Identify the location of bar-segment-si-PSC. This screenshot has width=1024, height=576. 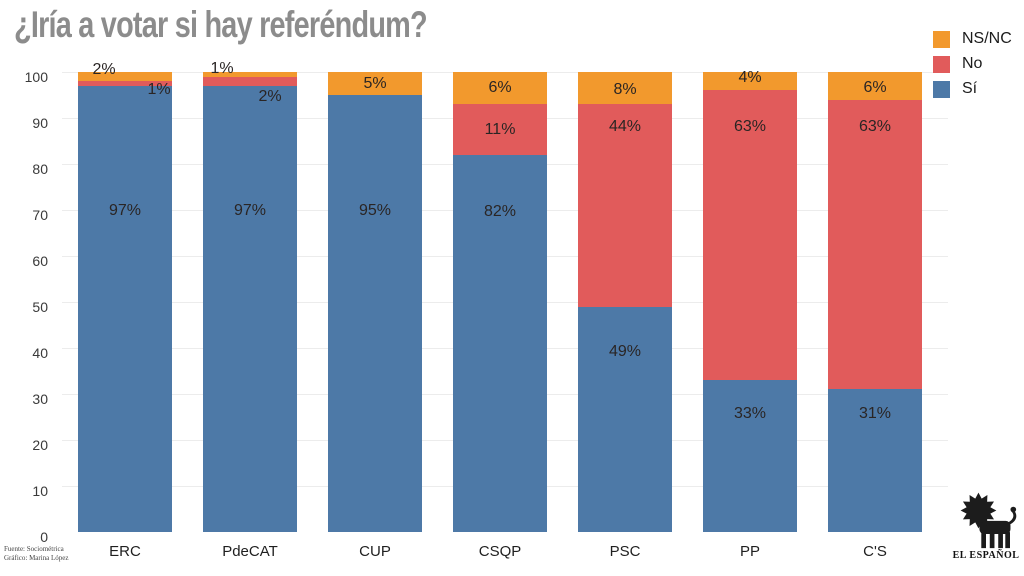
(625, 419).